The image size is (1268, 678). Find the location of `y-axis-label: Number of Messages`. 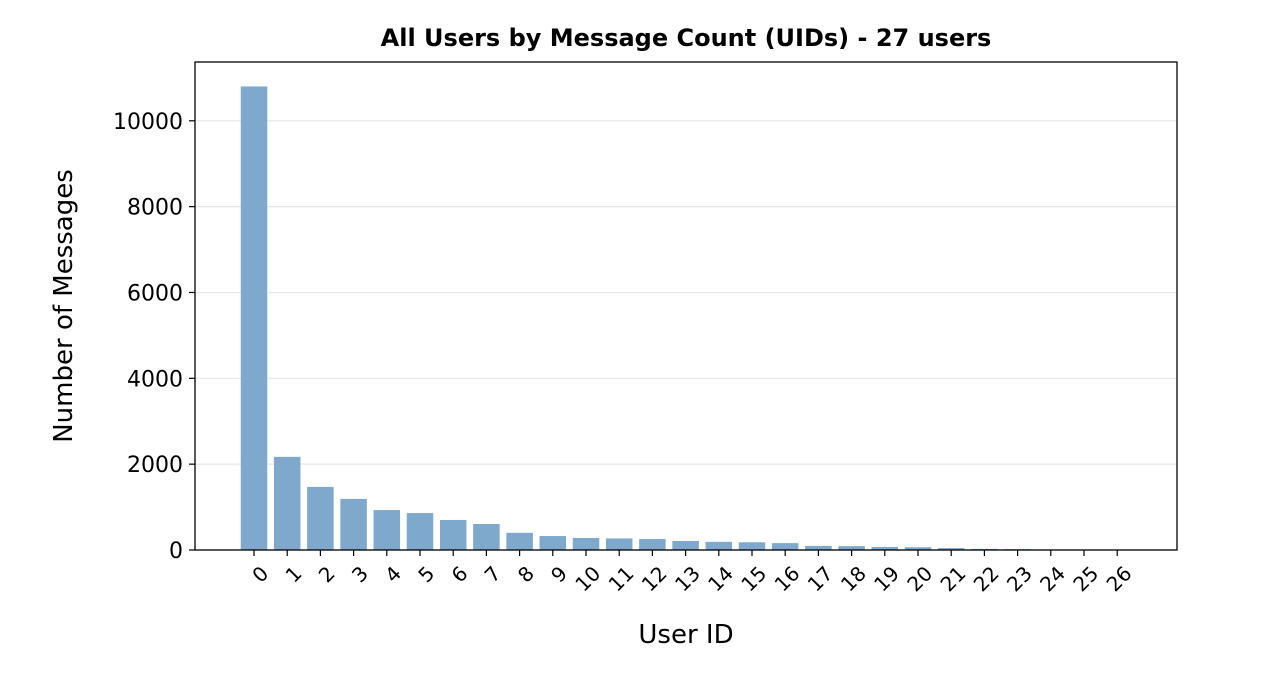

y-axis-label: Number of Messages is located at coordinates (64, 306).